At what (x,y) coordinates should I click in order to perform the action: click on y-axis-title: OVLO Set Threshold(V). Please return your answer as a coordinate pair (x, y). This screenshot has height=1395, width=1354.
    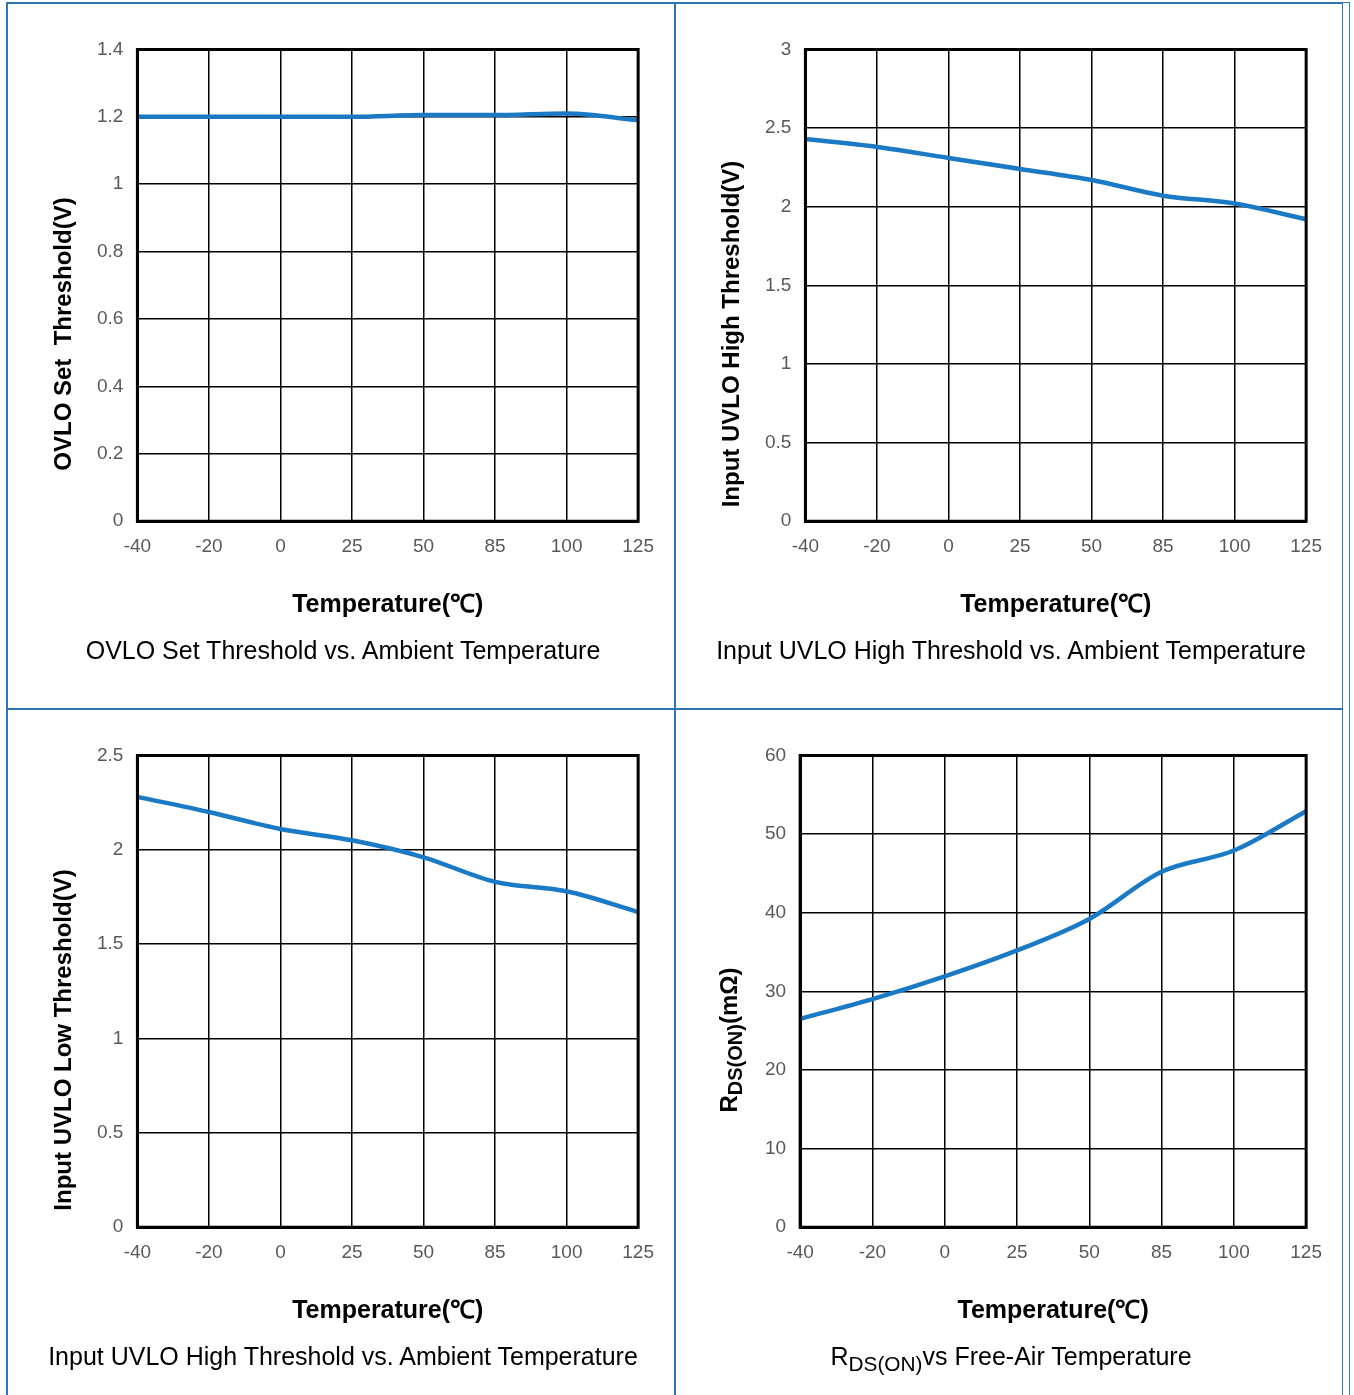
    Looking at the image, I should click on (63, 334).